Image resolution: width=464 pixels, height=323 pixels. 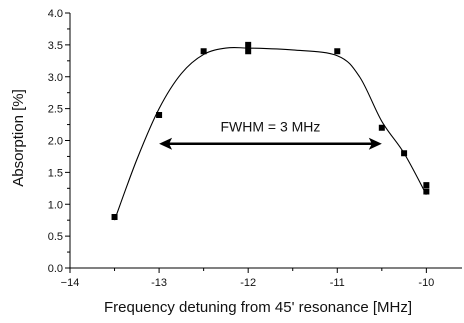 I want to click on x-tick-label: −14, so click(x=70, y=283).